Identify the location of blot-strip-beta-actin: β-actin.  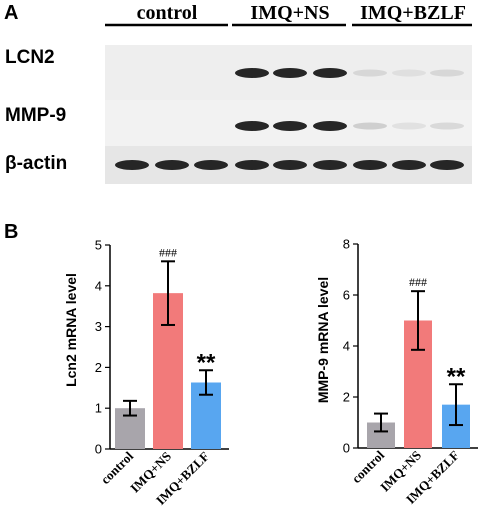
(238, 165).